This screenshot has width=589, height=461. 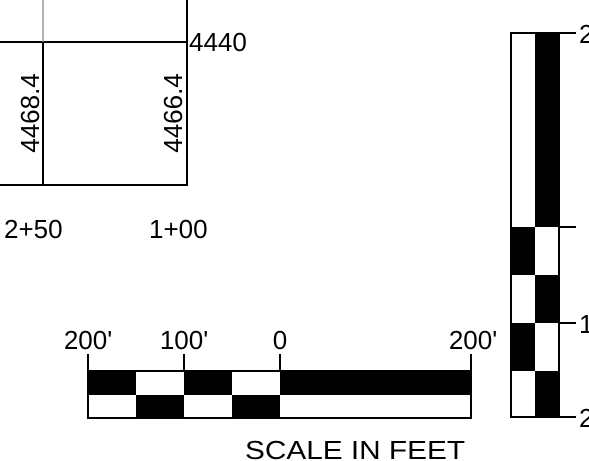 I want to click on vscale-label-top: 2, so click(x=584, y=34).